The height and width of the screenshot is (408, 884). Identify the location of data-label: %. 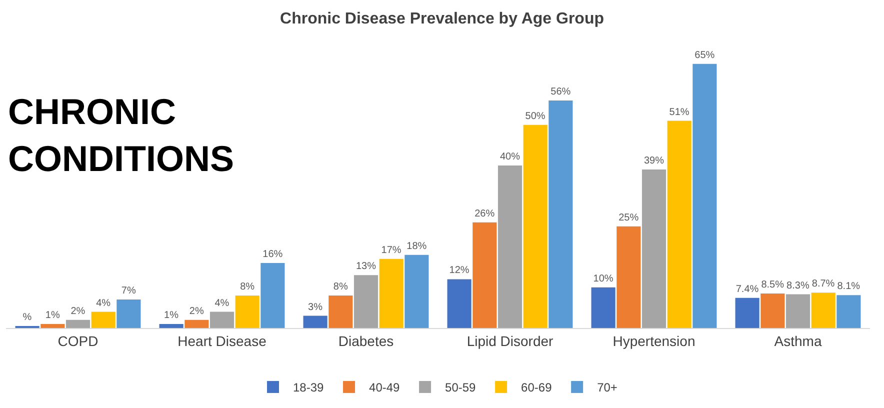
(27, 317).